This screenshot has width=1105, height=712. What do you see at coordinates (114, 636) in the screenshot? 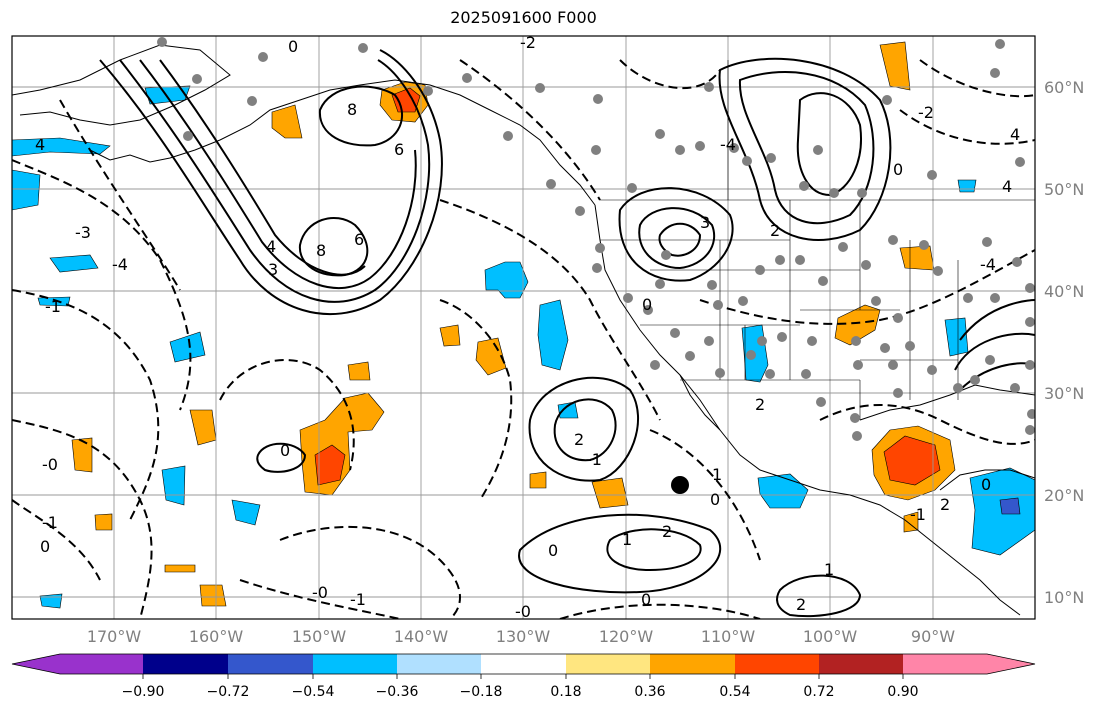
I see `lon-label: 170°W` at bounding box center [114, 636].